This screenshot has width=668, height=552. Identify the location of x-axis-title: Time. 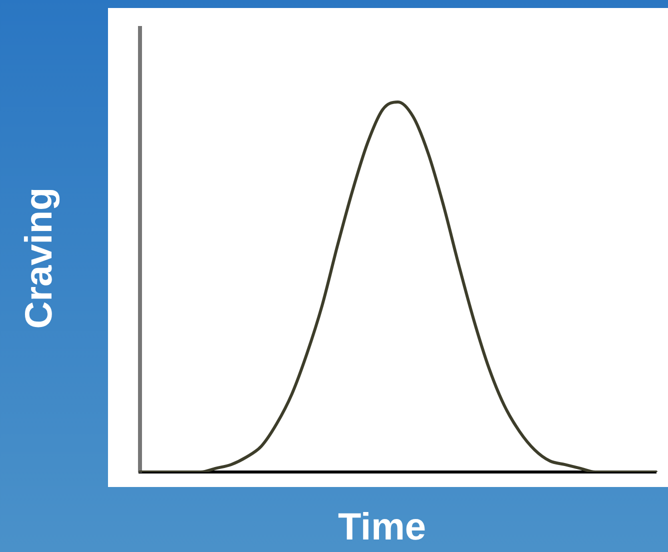
(382, 528).